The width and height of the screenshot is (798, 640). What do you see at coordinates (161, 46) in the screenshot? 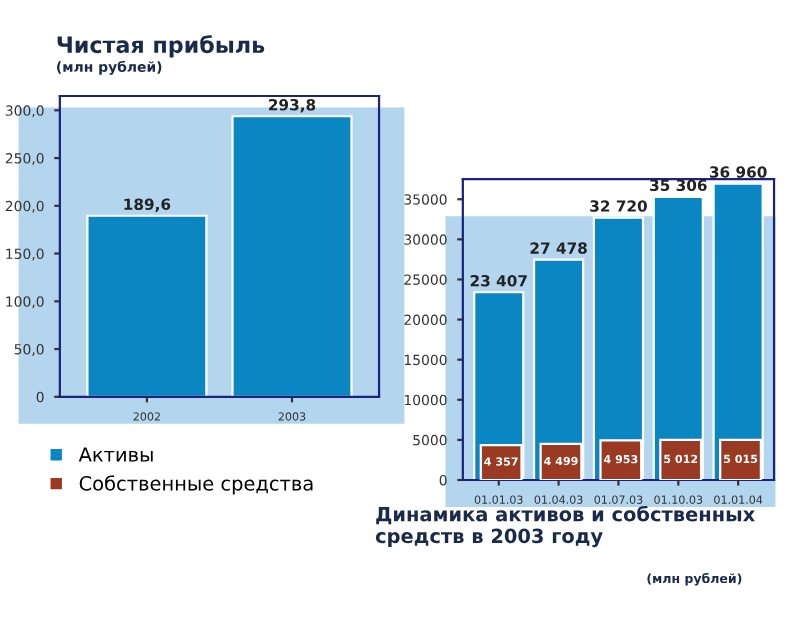
I see `chart-title: Чистая прибыль` at bounding box center [161, 46].